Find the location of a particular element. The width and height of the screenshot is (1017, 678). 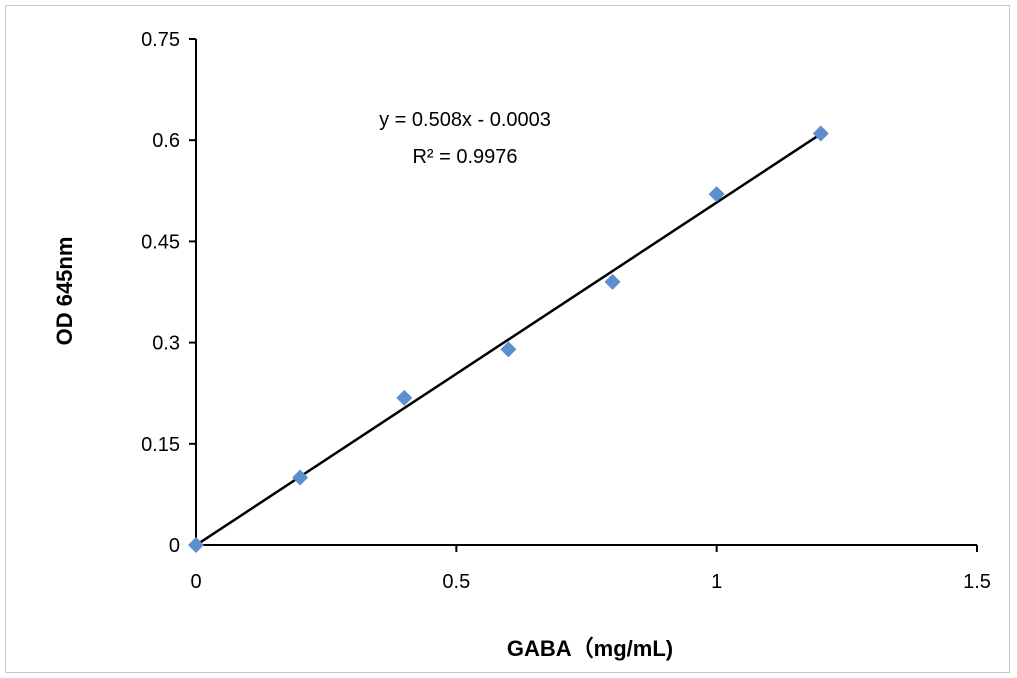

y-tick-label: 0.45 is located at coordinates (160, 242).